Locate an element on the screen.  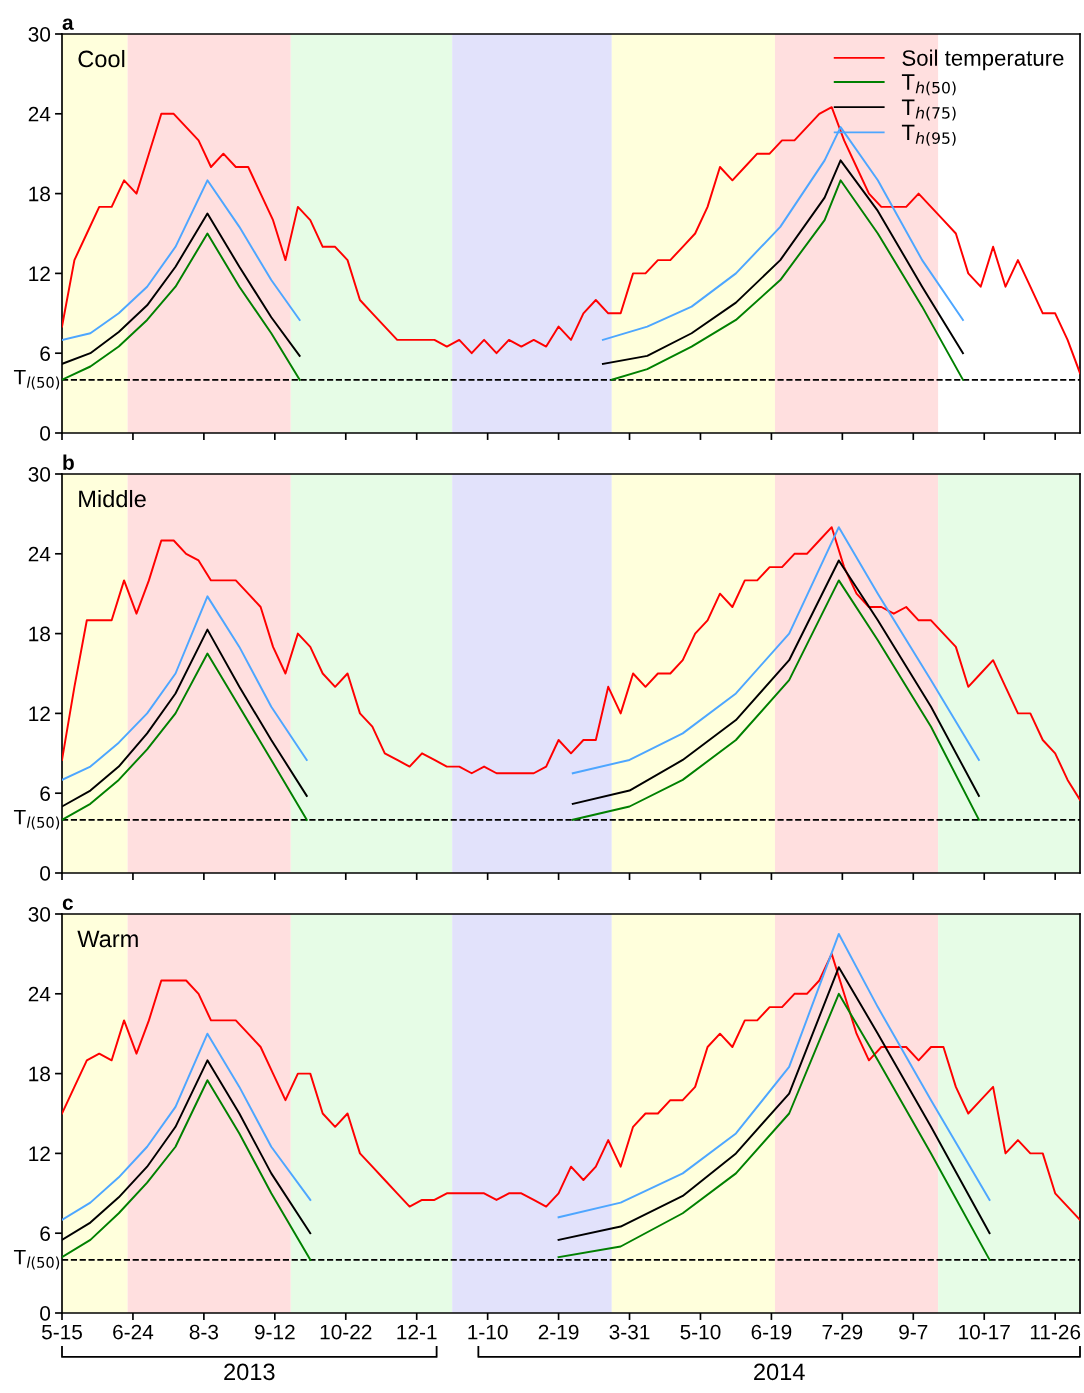
legend-label: T$_{h(50)}$ is located at coordinates (928, 85).